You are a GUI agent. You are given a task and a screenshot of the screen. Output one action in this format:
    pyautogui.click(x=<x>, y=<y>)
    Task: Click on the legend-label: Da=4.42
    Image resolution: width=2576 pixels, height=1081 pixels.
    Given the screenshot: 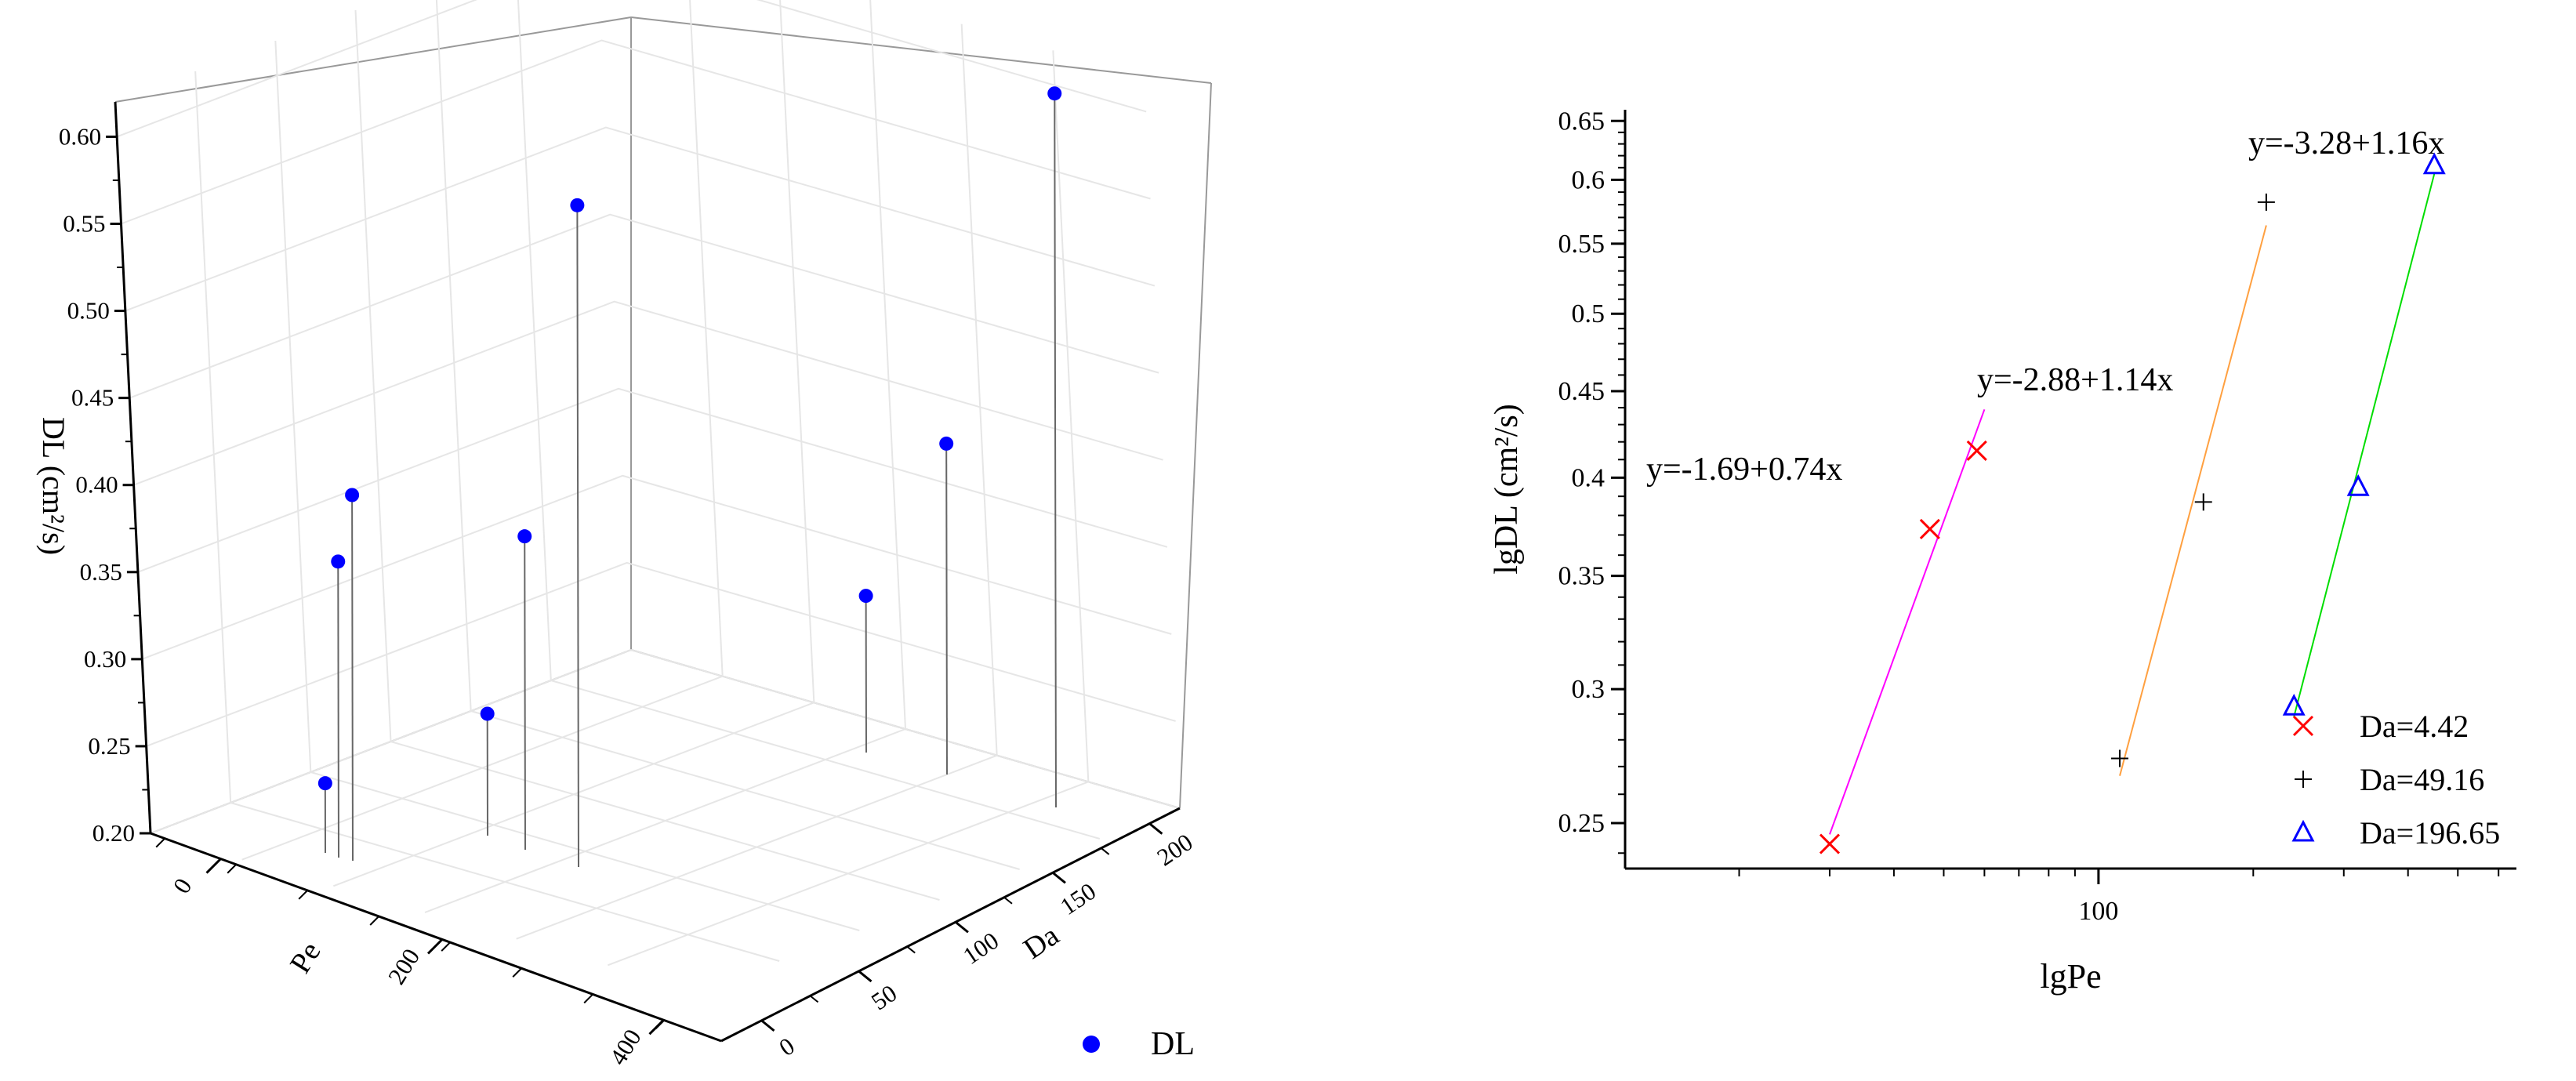 What is the action you would take?
    pyautogui.click(x=2415, y=726)
    